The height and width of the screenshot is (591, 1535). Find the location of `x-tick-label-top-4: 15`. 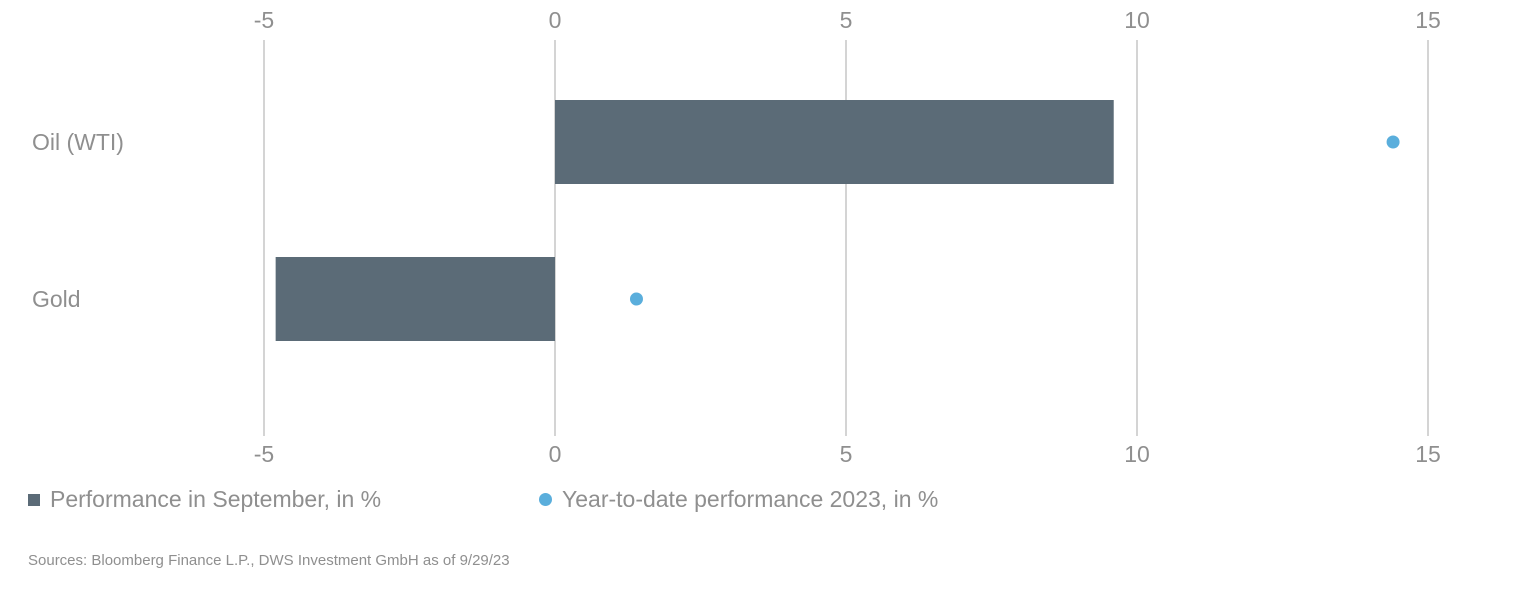

x-tick-label-top-4: 15 is located at coordinates (1428, 20).